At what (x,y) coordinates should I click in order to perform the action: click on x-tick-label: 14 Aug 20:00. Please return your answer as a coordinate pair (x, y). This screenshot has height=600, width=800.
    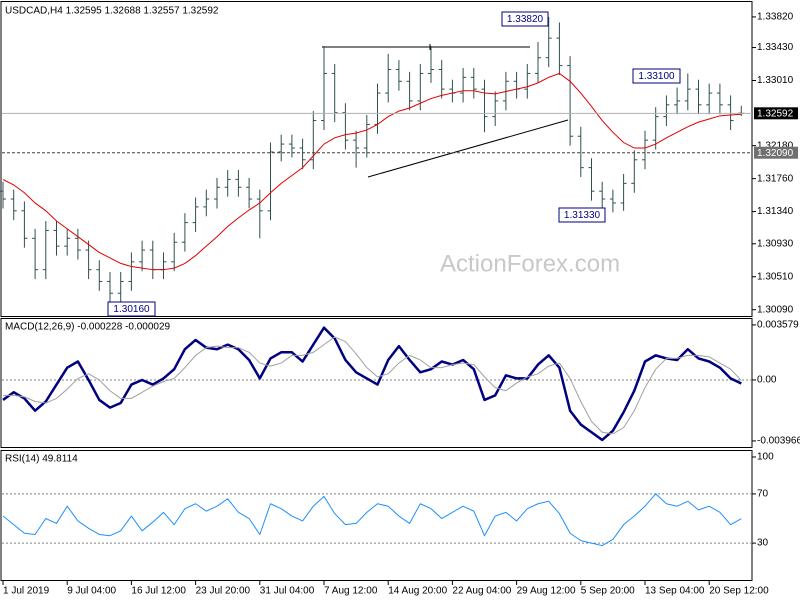
    Looking at the image, I should click on (417, 591).